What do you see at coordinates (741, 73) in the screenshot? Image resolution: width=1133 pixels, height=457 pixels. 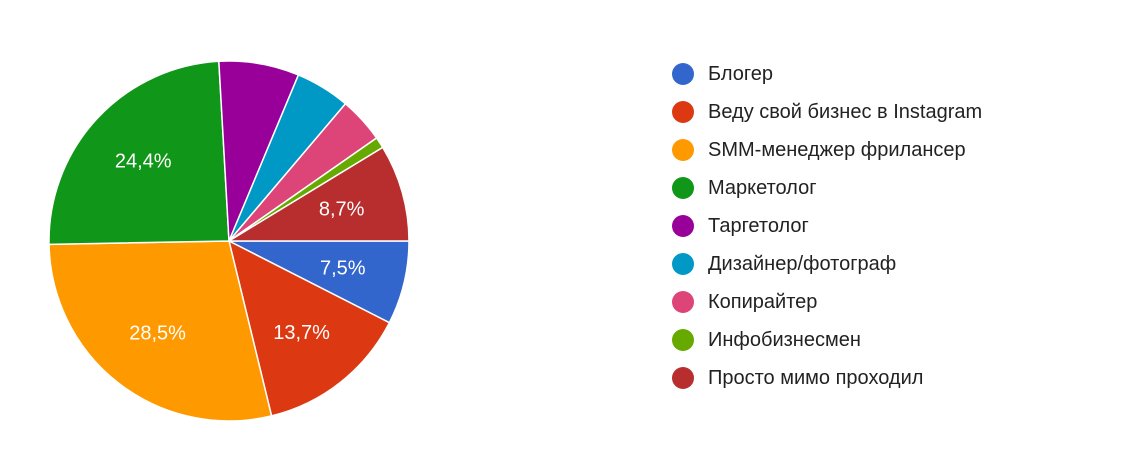 I see `legend-label: Блогер` at bounding box center [741, 73].